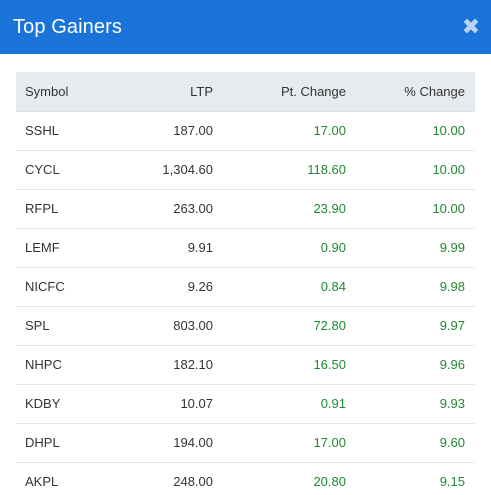  What do you see at coordinates (164, 365) in the screenshot?
I see `cell-ltp: 182.10` at bounding box center [164, 365].